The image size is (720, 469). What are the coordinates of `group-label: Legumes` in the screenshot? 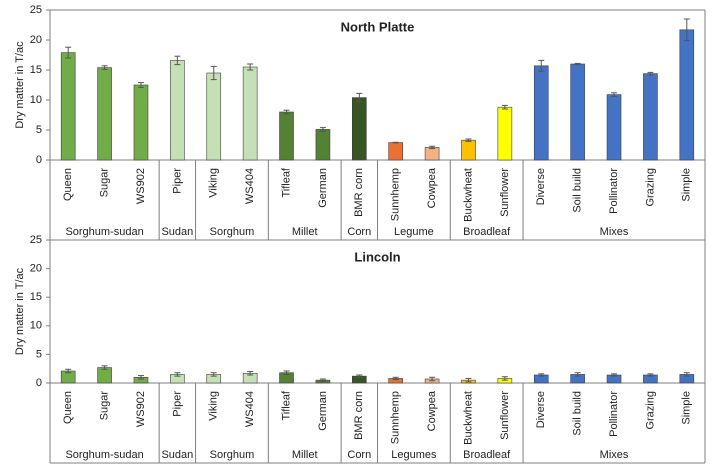 It's located at (414, 455).